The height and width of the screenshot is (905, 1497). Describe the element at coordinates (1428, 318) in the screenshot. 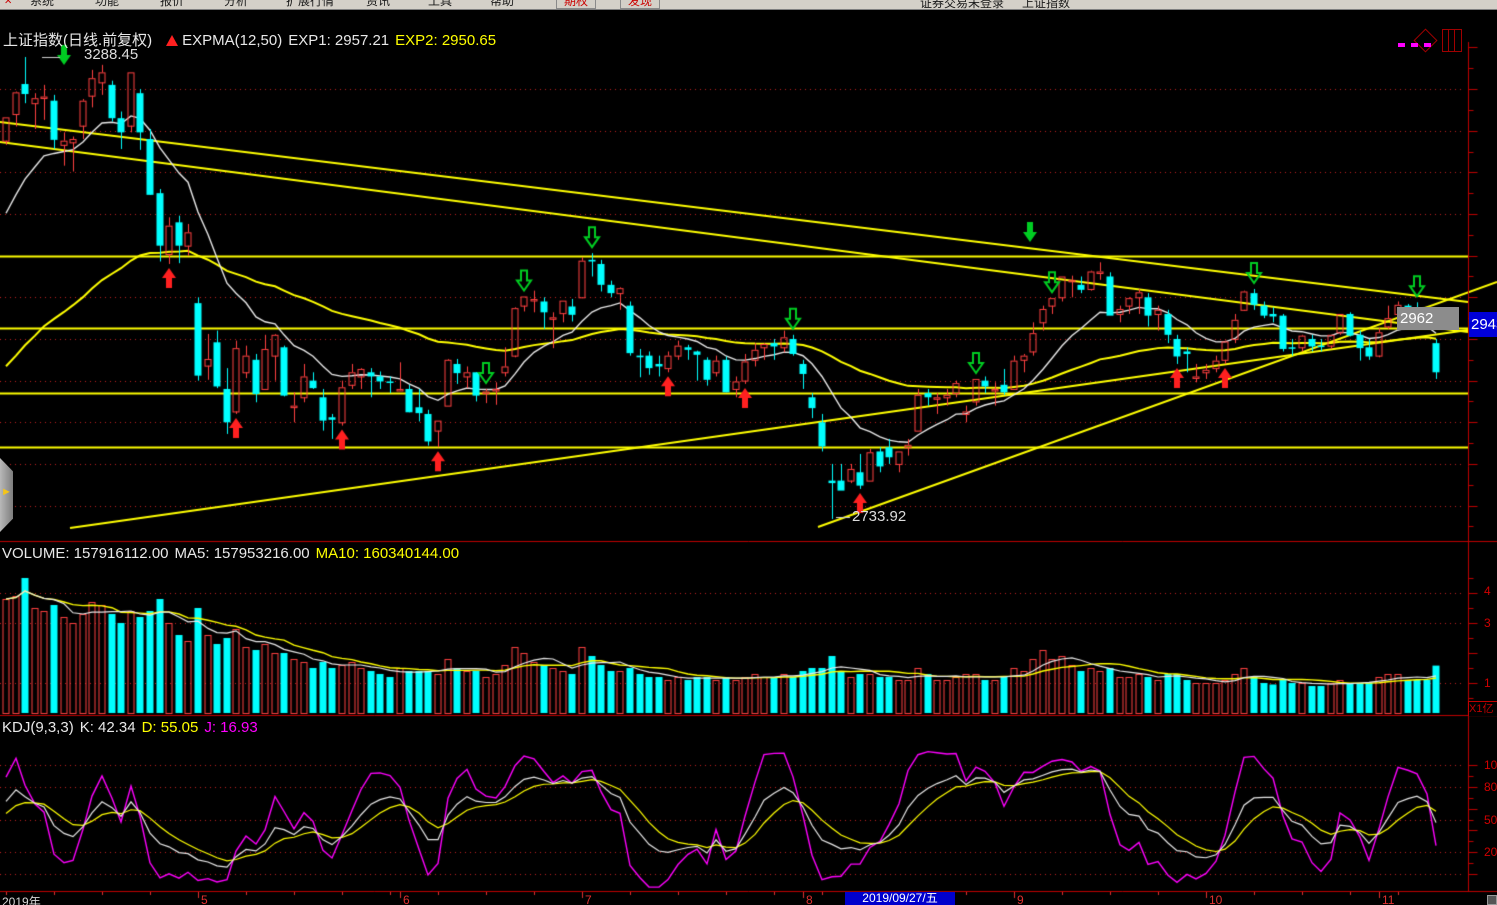

I see `last-price-gray-box: 2962` at that location.